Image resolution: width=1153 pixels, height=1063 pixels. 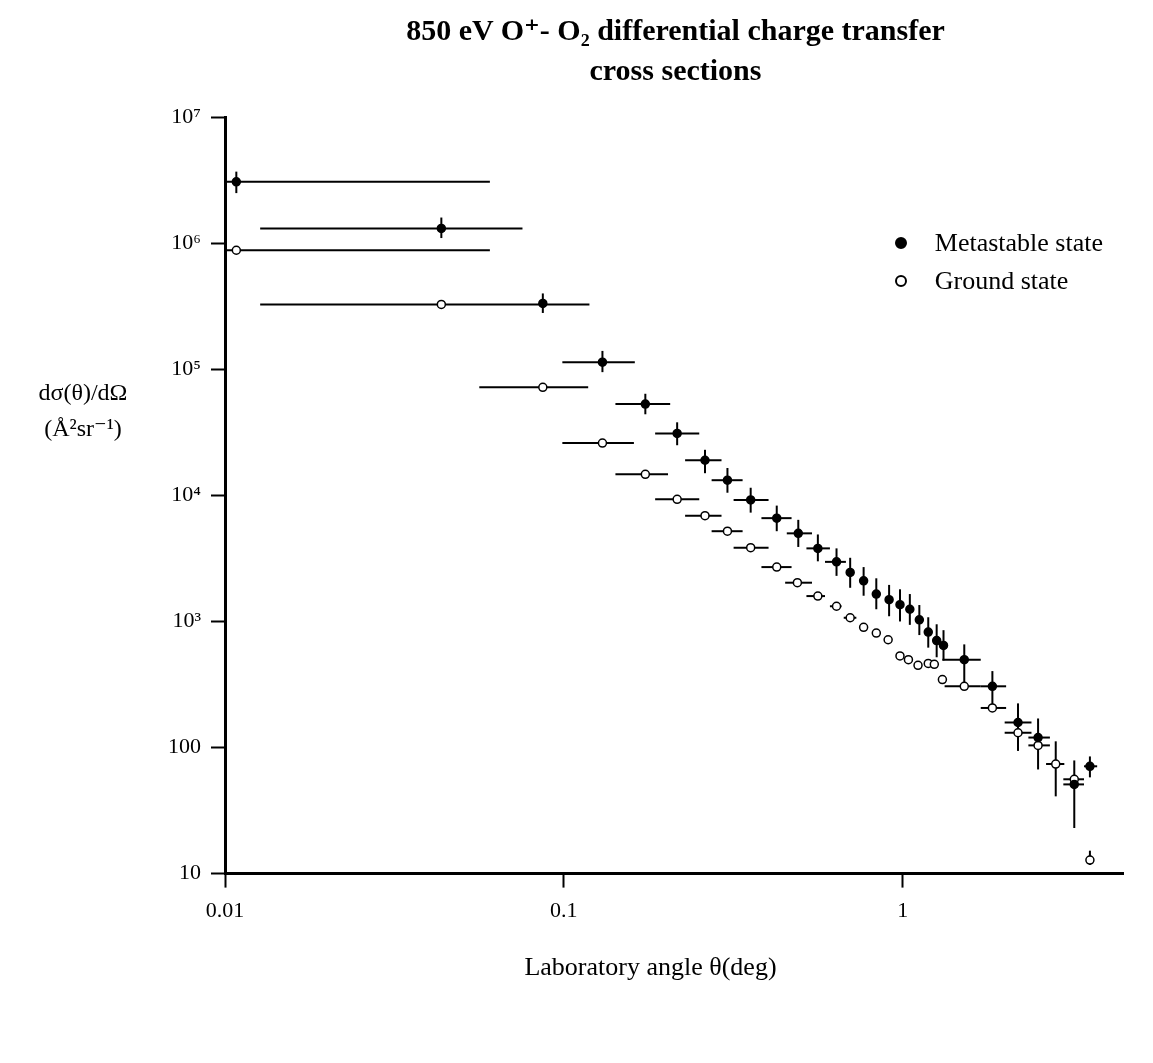 I want to click on y-tick-label: 10⁶, so click(x=186, y=242).